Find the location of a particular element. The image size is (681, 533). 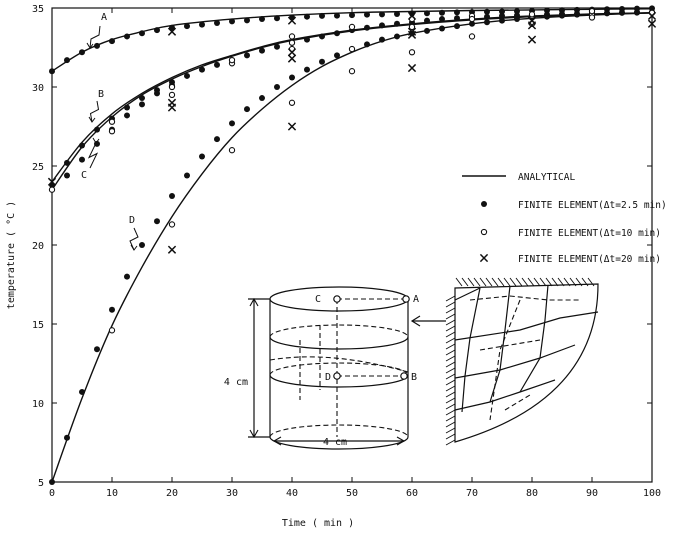

x-tick-label: 30 is located at coordinates (232, 493).